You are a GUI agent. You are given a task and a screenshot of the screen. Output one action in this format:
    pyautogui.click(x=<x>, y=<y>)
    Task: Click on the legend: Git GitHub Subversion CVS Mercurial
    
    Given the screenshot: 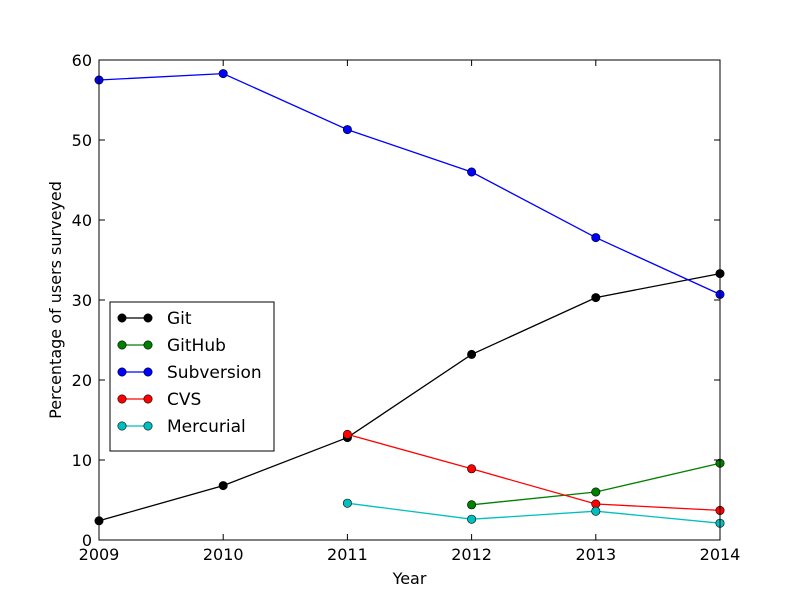 What is the action you would take?
    pyautogui.click(x=192, y=376)
    